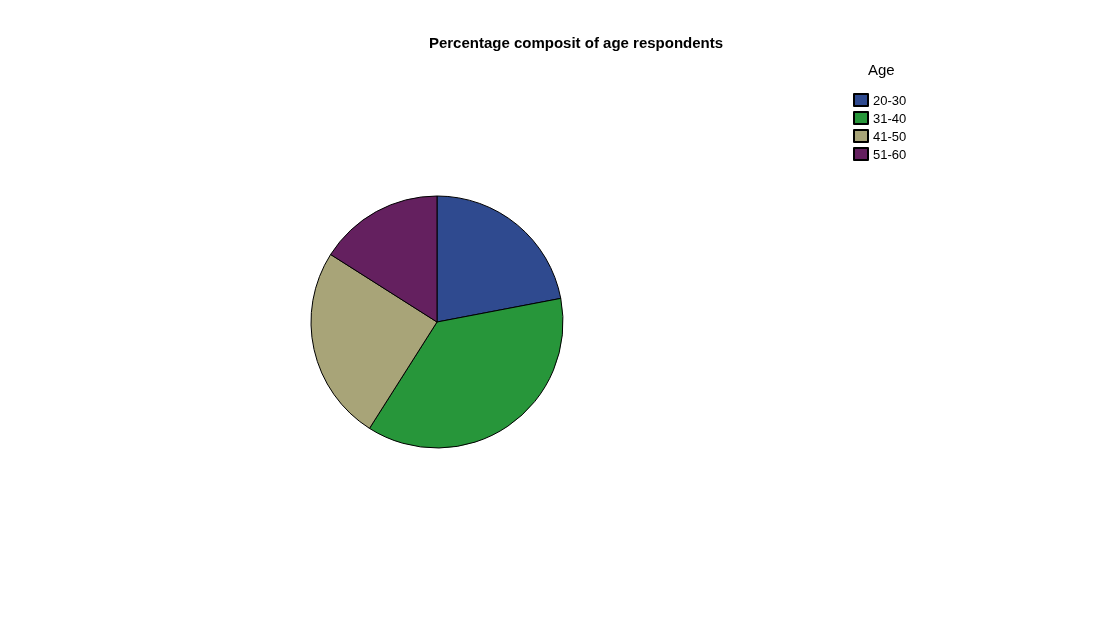 This screenshot has height=622, width=1110. Describe the element at coordinates (890, 154) in the screenshot. I see `legend-label: 51-60` at that location.